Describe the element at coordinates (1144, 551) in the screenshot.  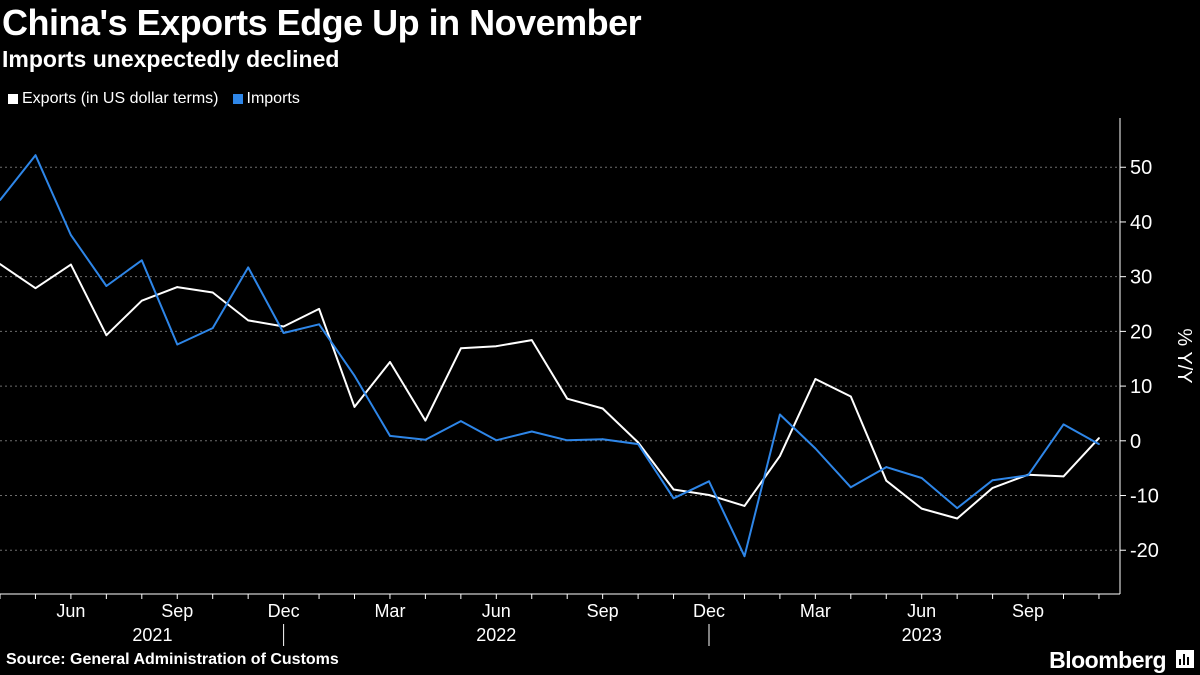
I see `y-tick-label: -20` at that location.